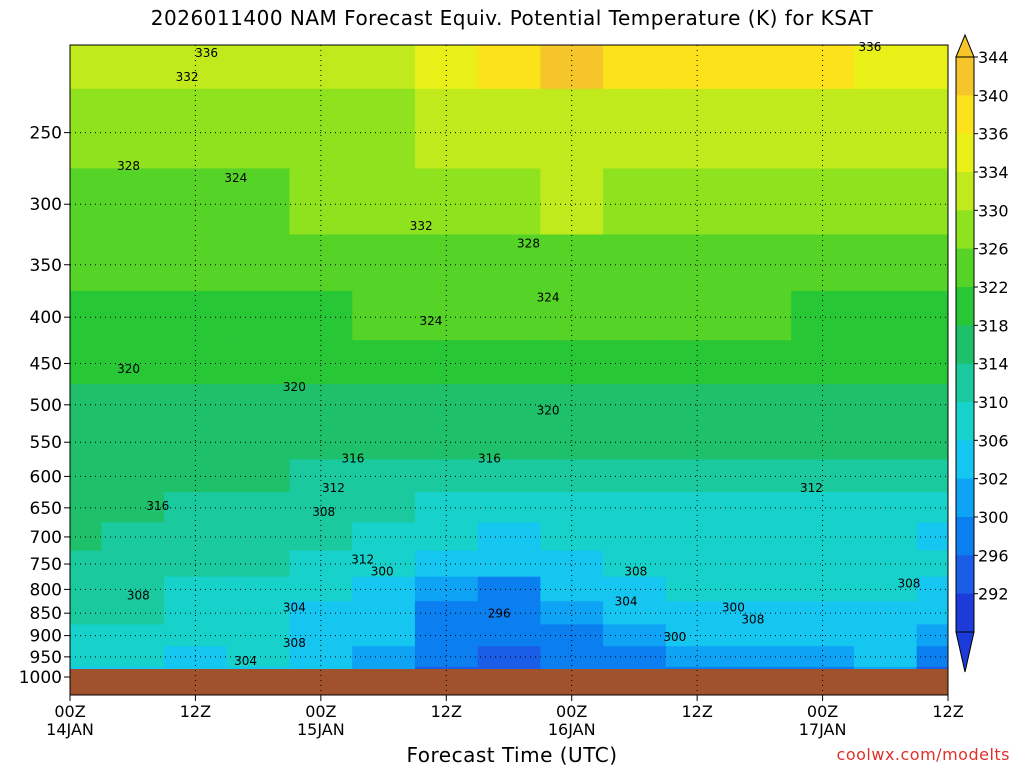 The image size is (1024, 768). Describe the element at coordinates (993, 479) in the screenshot. I see `colorbar-label: 302` at that location.